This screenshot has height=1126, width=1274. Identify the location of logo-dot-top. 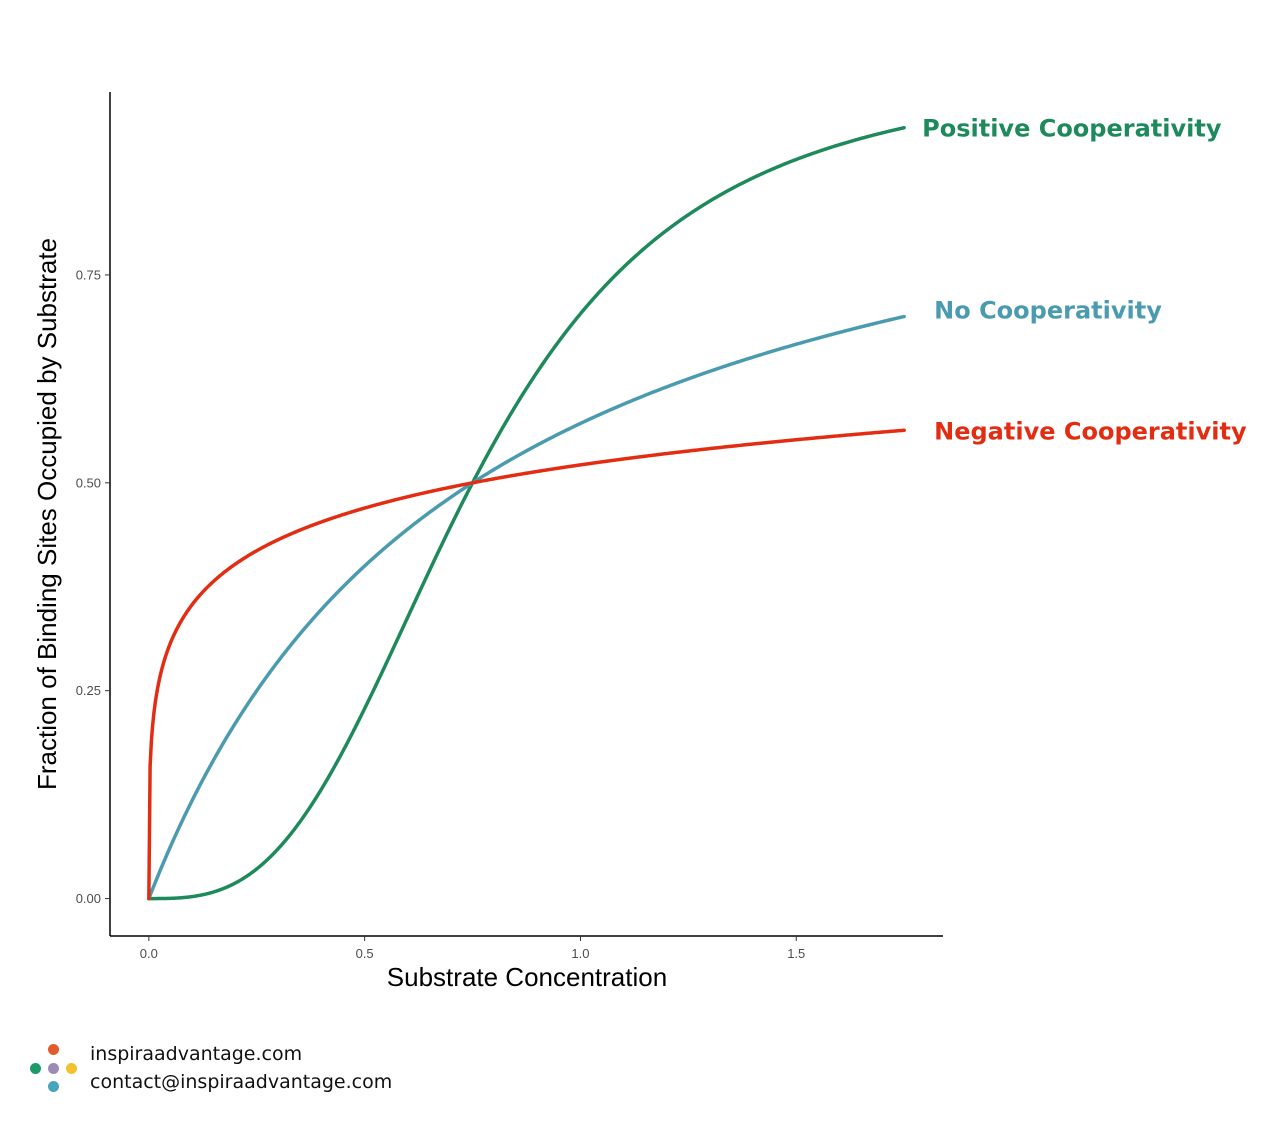
(53, 1049).